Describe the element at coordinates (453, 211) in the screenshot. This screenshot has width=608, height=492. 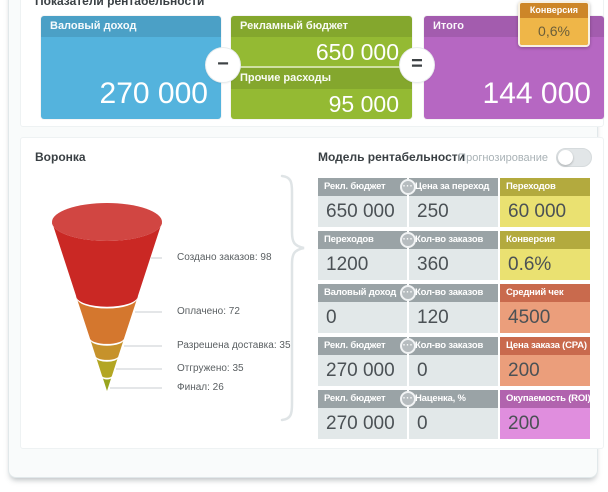
I see `model-r1-input2-value: 250` at that location.